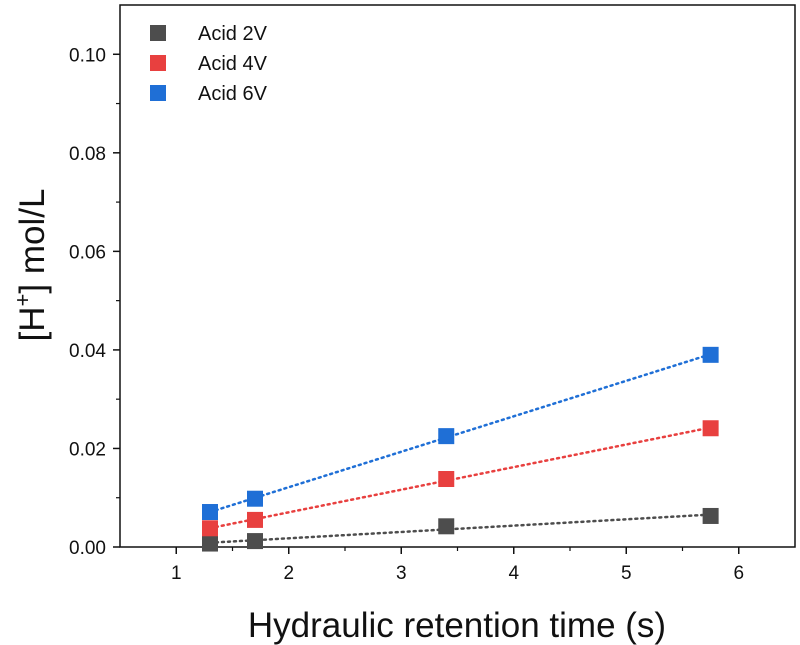 This screenshot has width=800, height=645. I want to click on legend: Acid 2V Acid 4V Acid 6V, so click(209, 64).